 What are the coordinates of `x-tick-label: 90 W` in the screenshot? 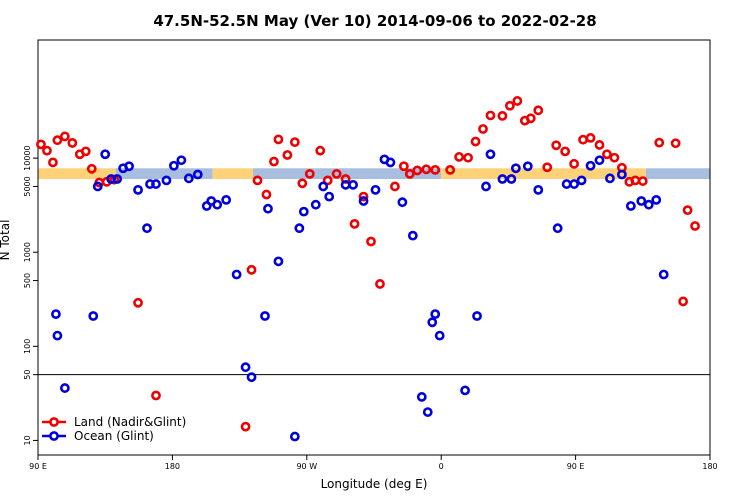 It's located at (306, 466).